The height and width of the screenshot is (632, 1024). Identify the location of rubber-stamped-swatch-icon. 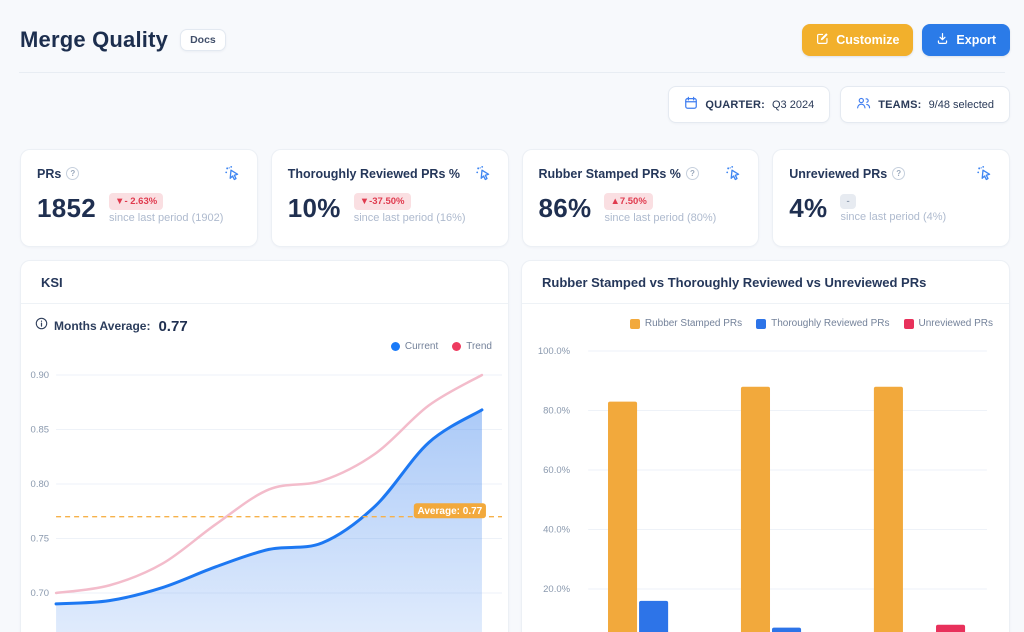
(634, 323).